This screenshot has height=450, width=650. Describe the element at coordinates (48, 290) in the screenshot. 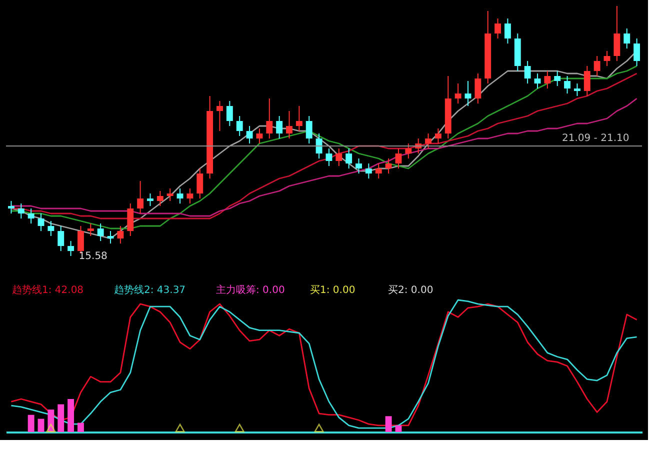

I see `text: 趋势线1: 42.08` at that location.